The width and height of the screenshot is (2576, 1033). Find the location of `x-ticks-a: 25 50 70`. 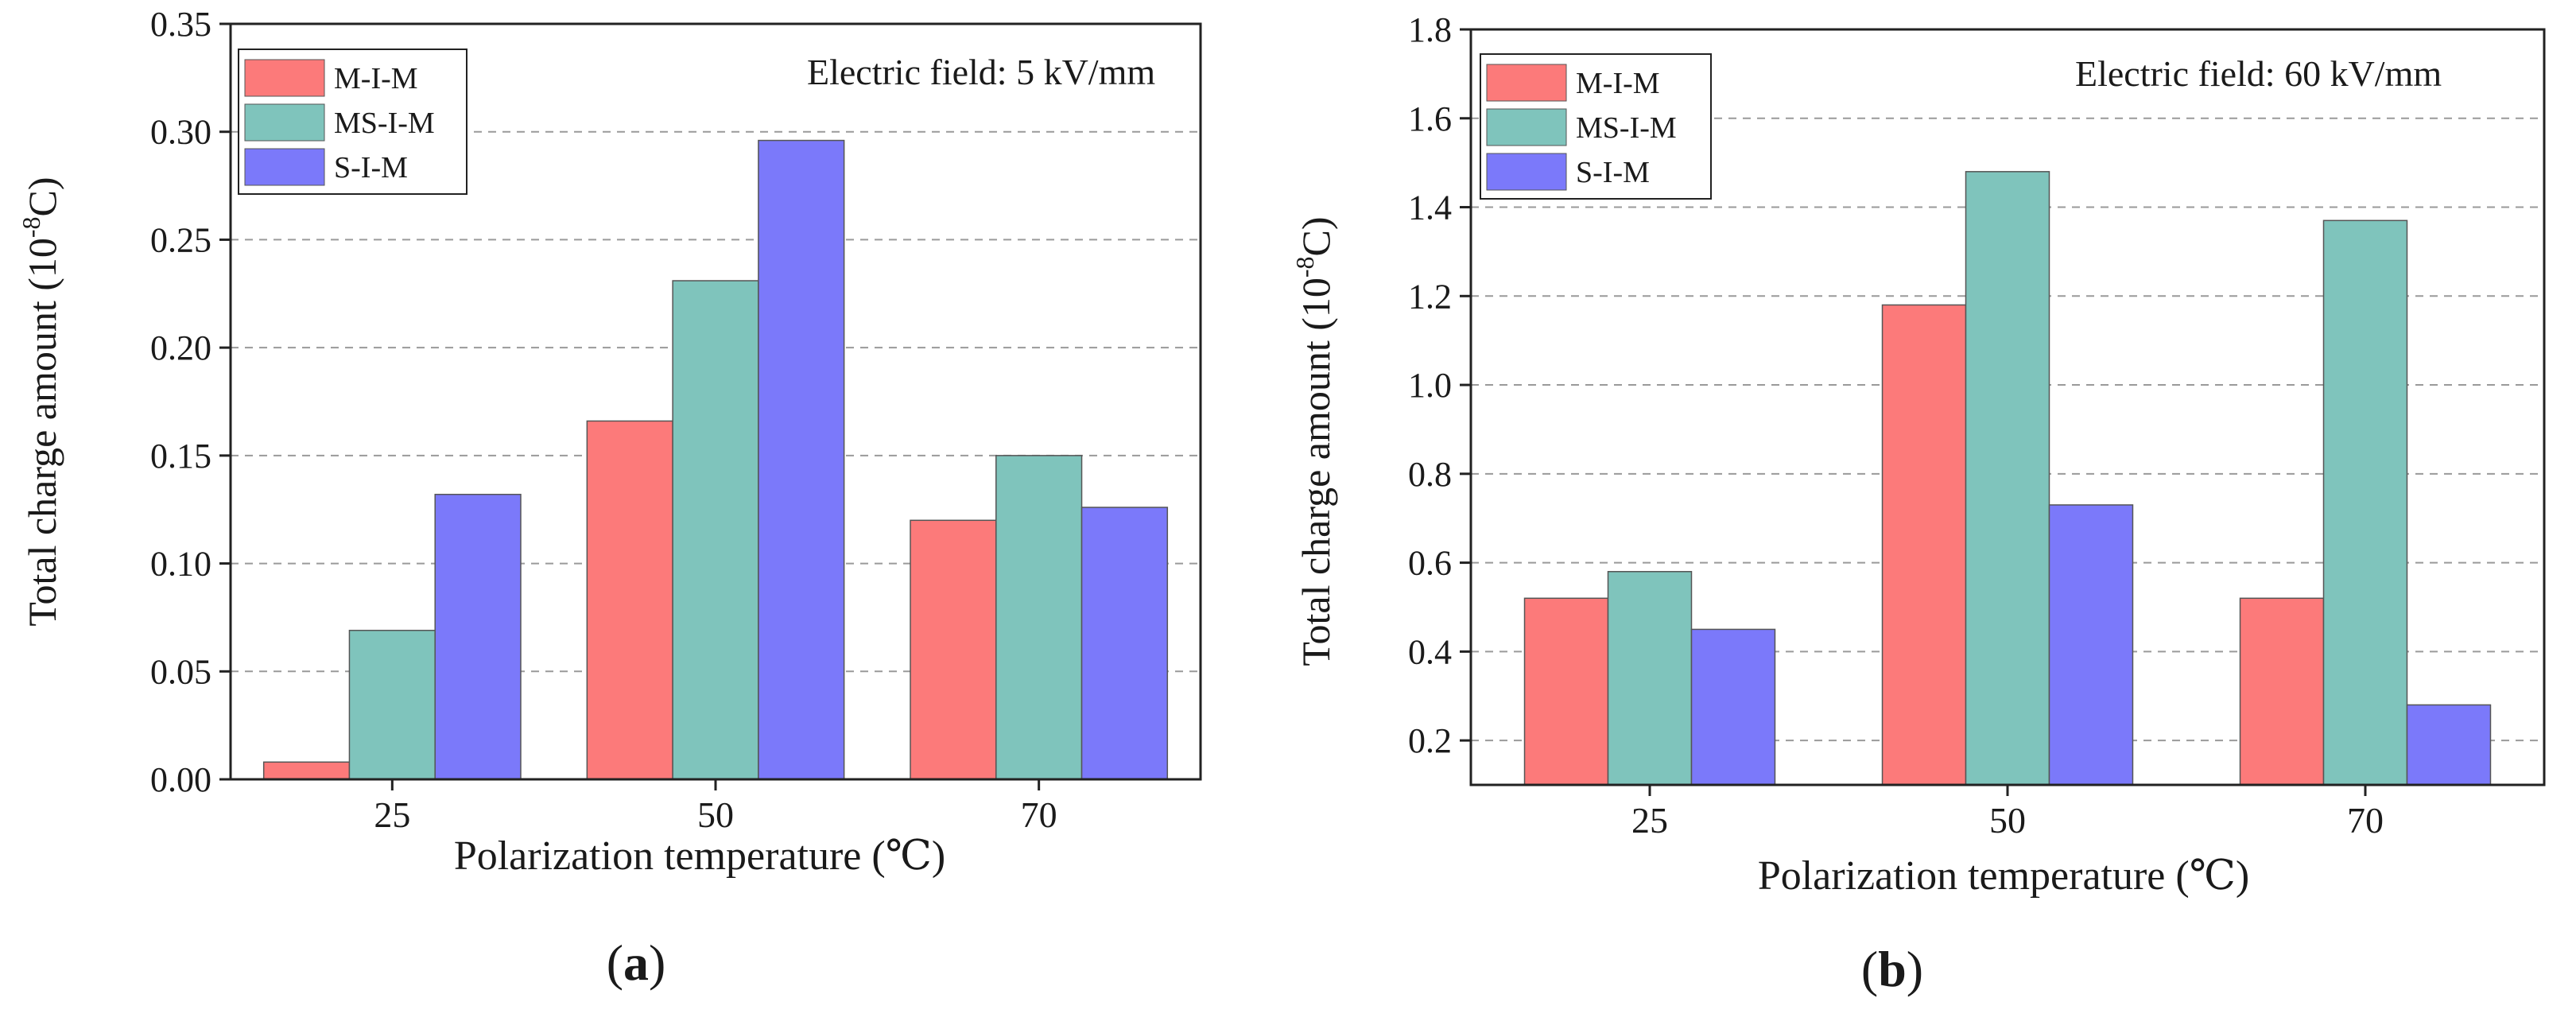

x-ticks-a: 25 50 70 is located at coordinates (715, 807).